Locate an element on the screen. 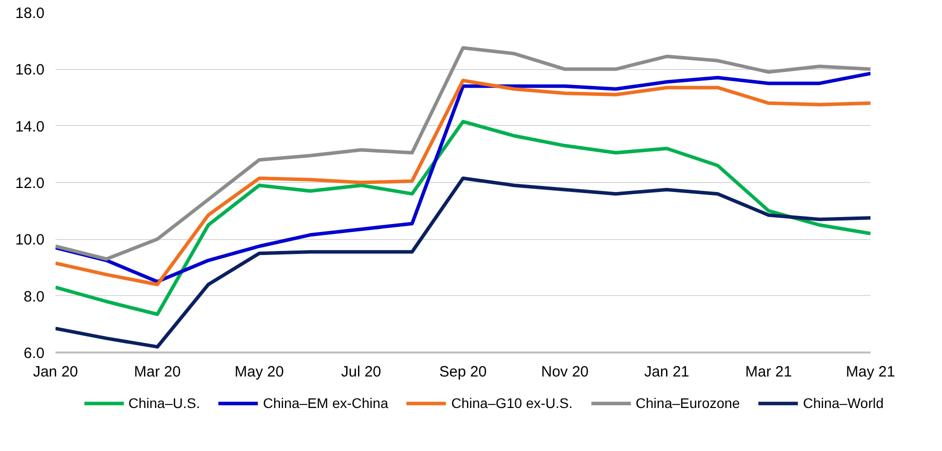  legend-label: China–World is located at coordinates (843, 403).